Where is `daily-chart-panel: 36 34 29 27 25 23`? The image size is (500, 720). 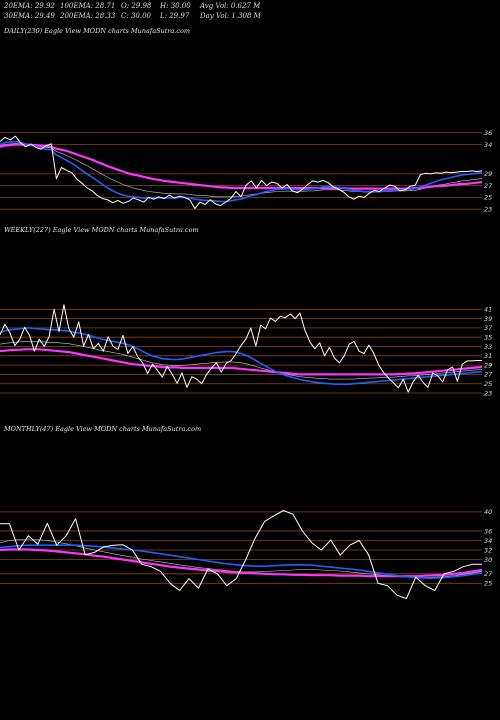 daily-chart-panel: 36 34 29 27 25 23 is located at coordinates (246, 171).